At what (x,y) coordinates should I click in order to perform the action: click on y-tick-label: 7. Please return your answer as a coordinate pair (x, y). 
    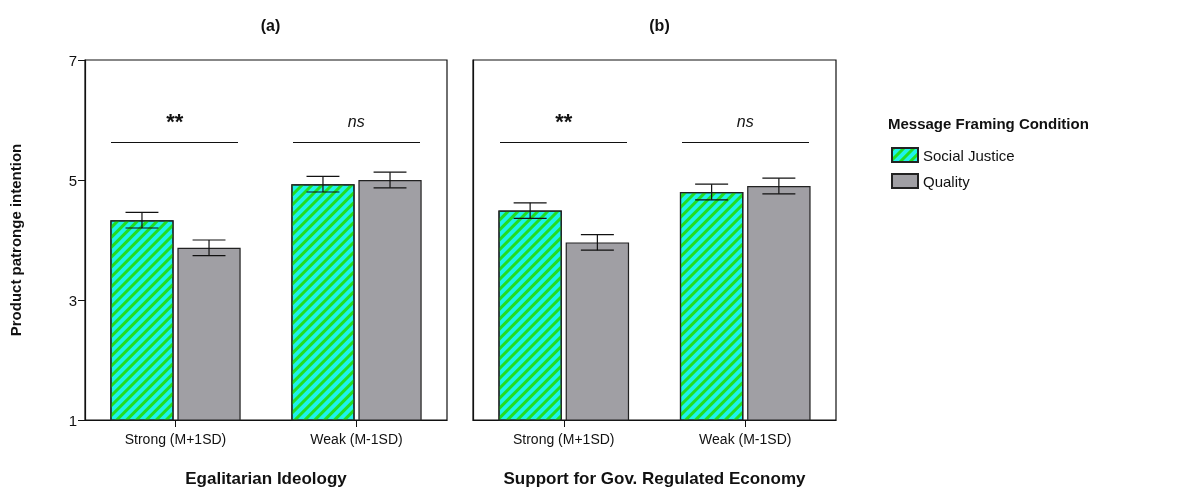
    Looking at the image, I should click on (72, 60).